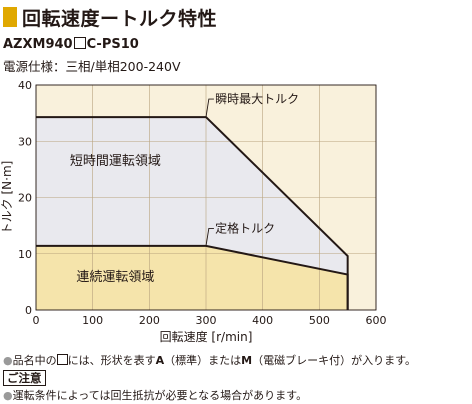 The image size is (472, 404). I want to click on x-tick-label: 500, so click(319, 320).